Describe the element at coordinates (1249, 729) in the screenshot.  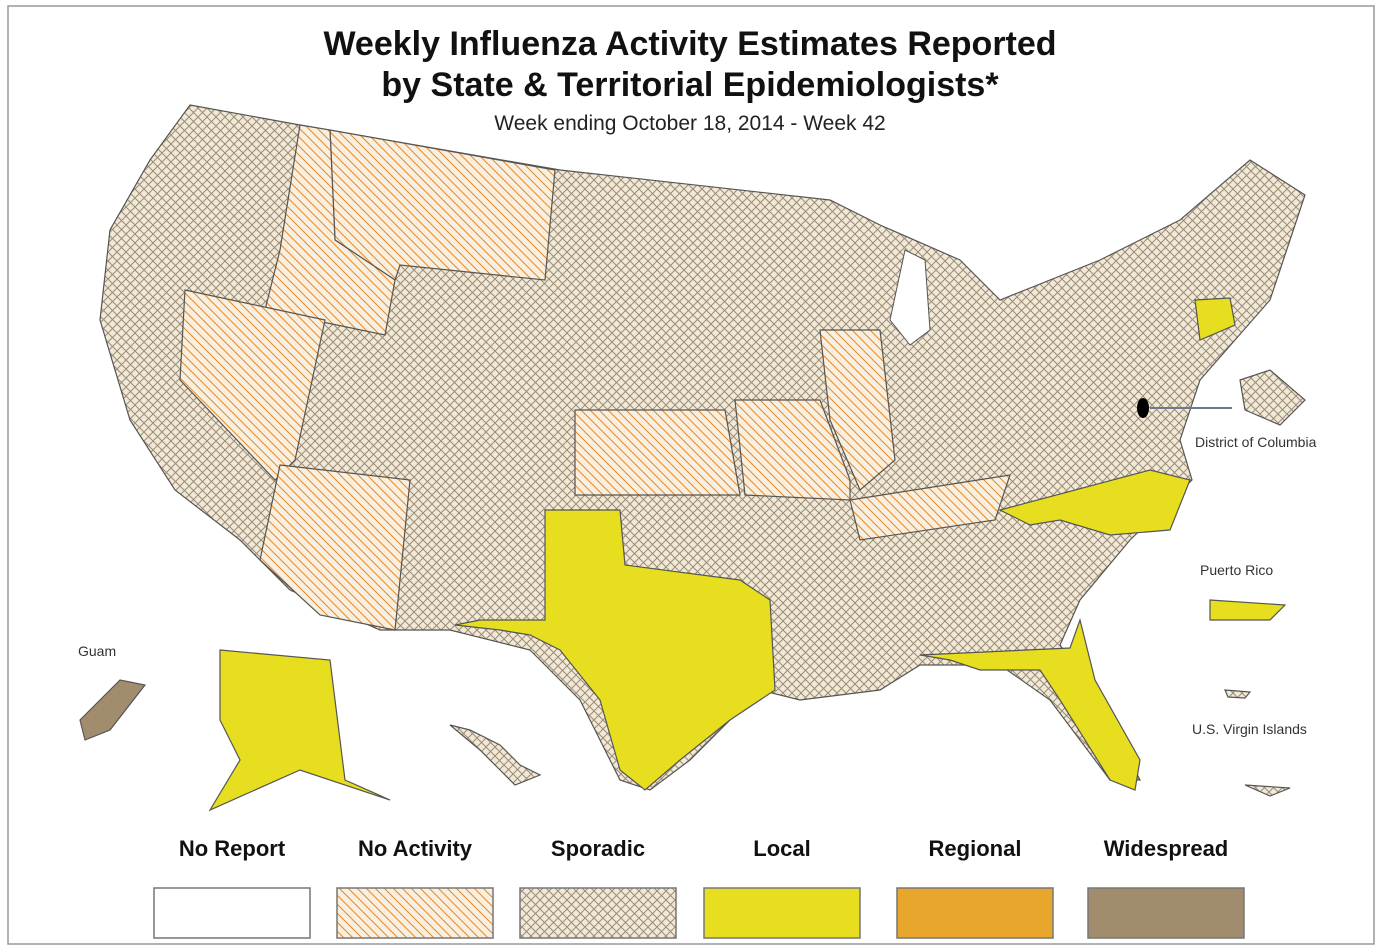
I see `label: U.S. Virgin Islands` at that location.